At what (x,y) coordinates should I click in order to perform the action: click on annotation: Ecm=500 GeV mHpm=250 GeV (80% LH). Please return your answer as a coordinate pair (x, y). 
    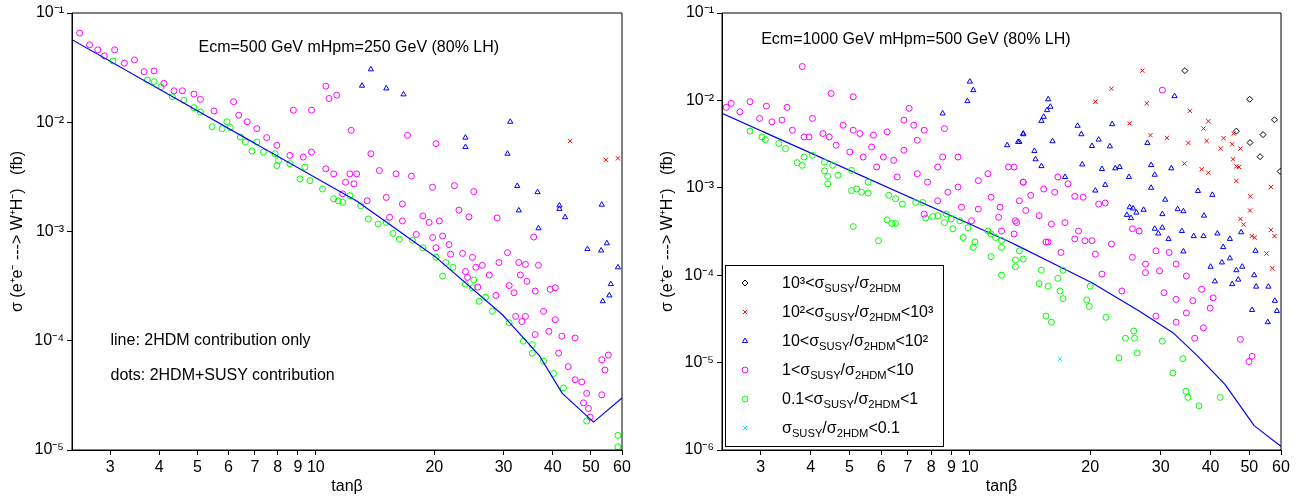
    Looking at the image, I should click on (349, 47).